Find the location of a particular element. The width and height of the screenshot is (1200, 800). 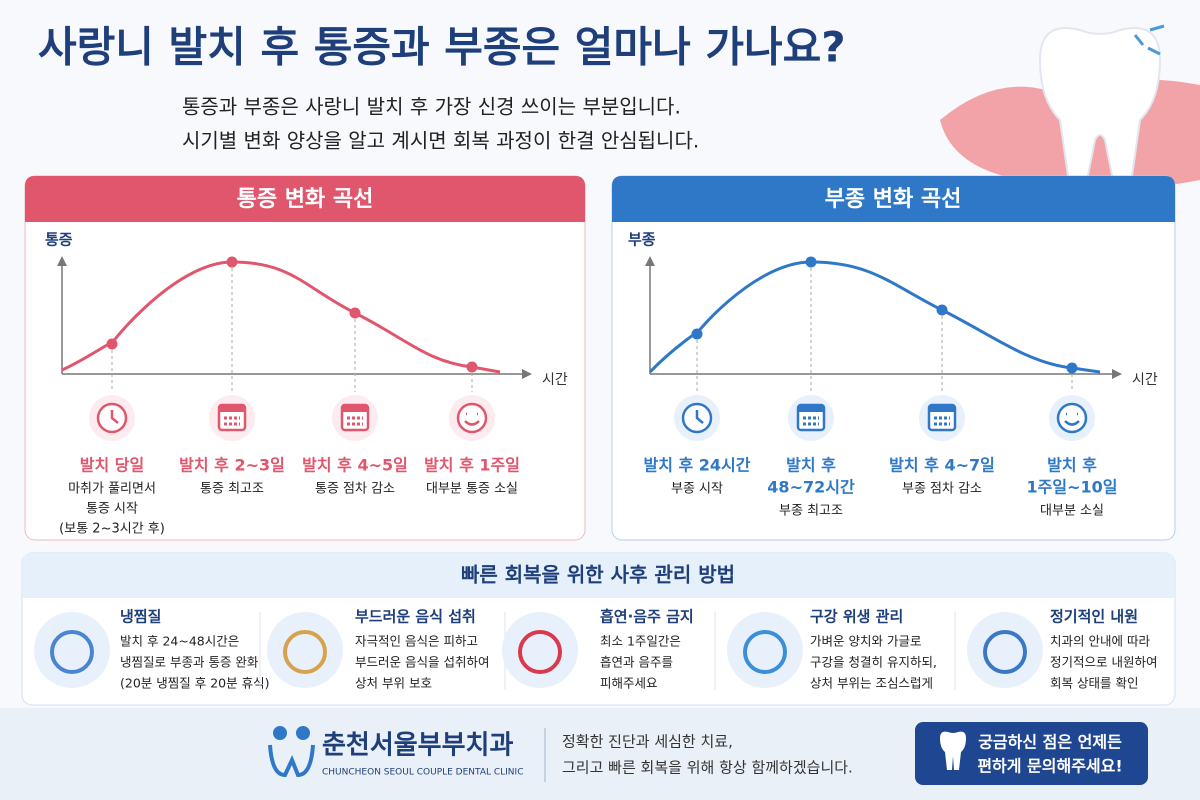

stage-label: 발치 후 1주일 is located at coordinates (472, 465).